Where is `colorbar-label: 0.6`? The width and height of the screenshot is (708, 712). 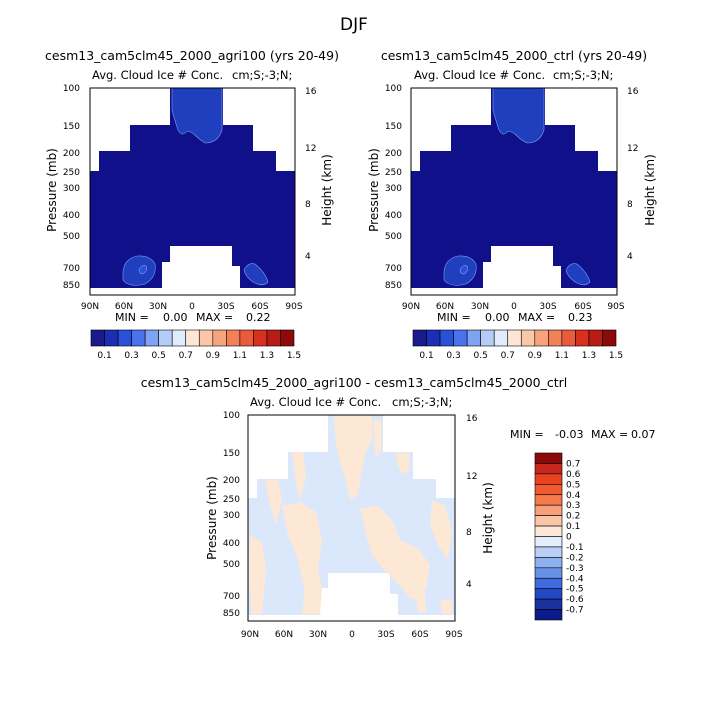 colorbar-label: 0.6 is located at coordinates (573, 475).